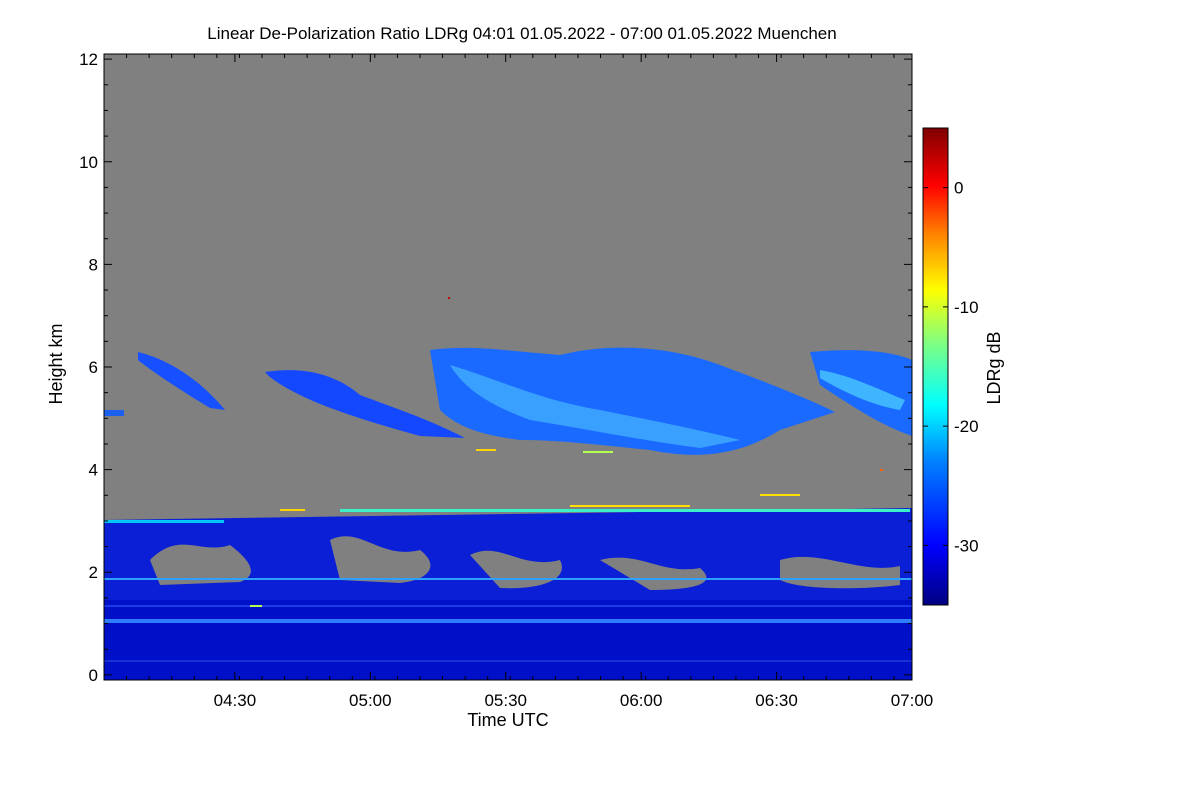 The height and width of the screenshot is (800, 1200). I want to click on boundary-layer-fill, so click(508, 635).